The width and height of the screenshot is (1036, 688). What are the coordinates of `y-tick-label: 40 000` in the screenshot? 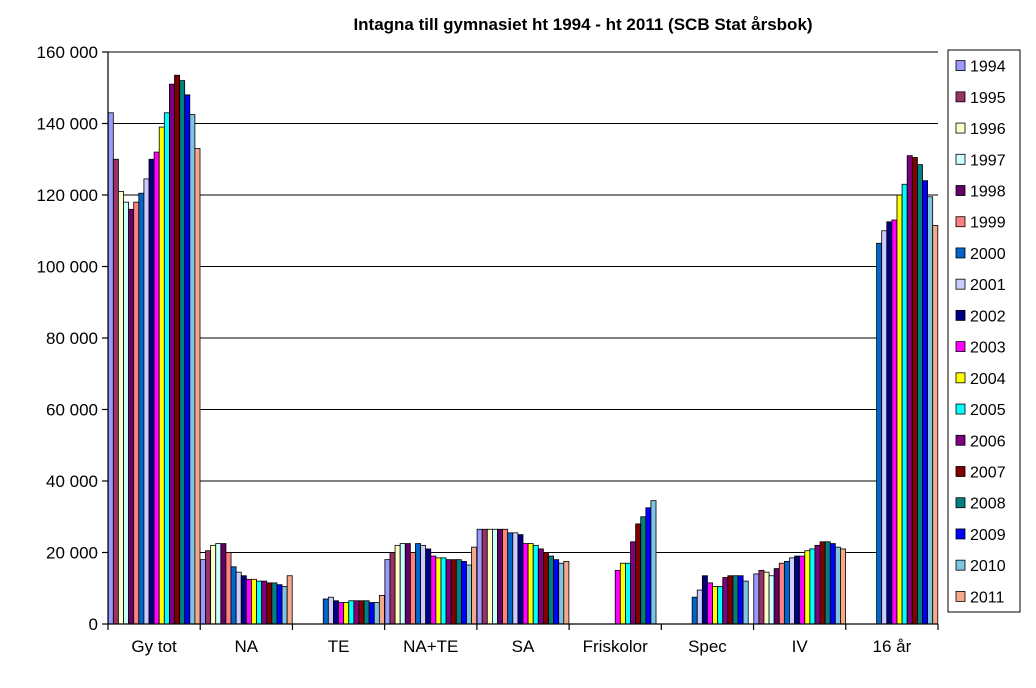 It's located at (72, 481).